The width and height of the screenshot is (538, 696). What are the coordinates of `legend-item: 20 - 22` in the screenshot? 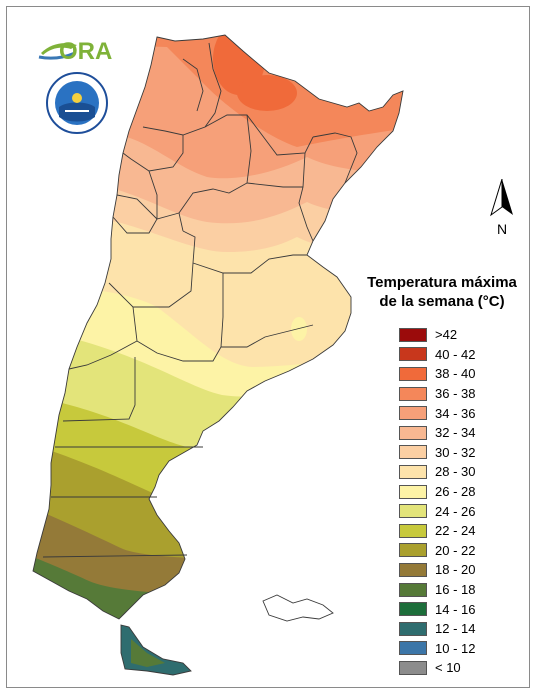 It's located at (437, 551).